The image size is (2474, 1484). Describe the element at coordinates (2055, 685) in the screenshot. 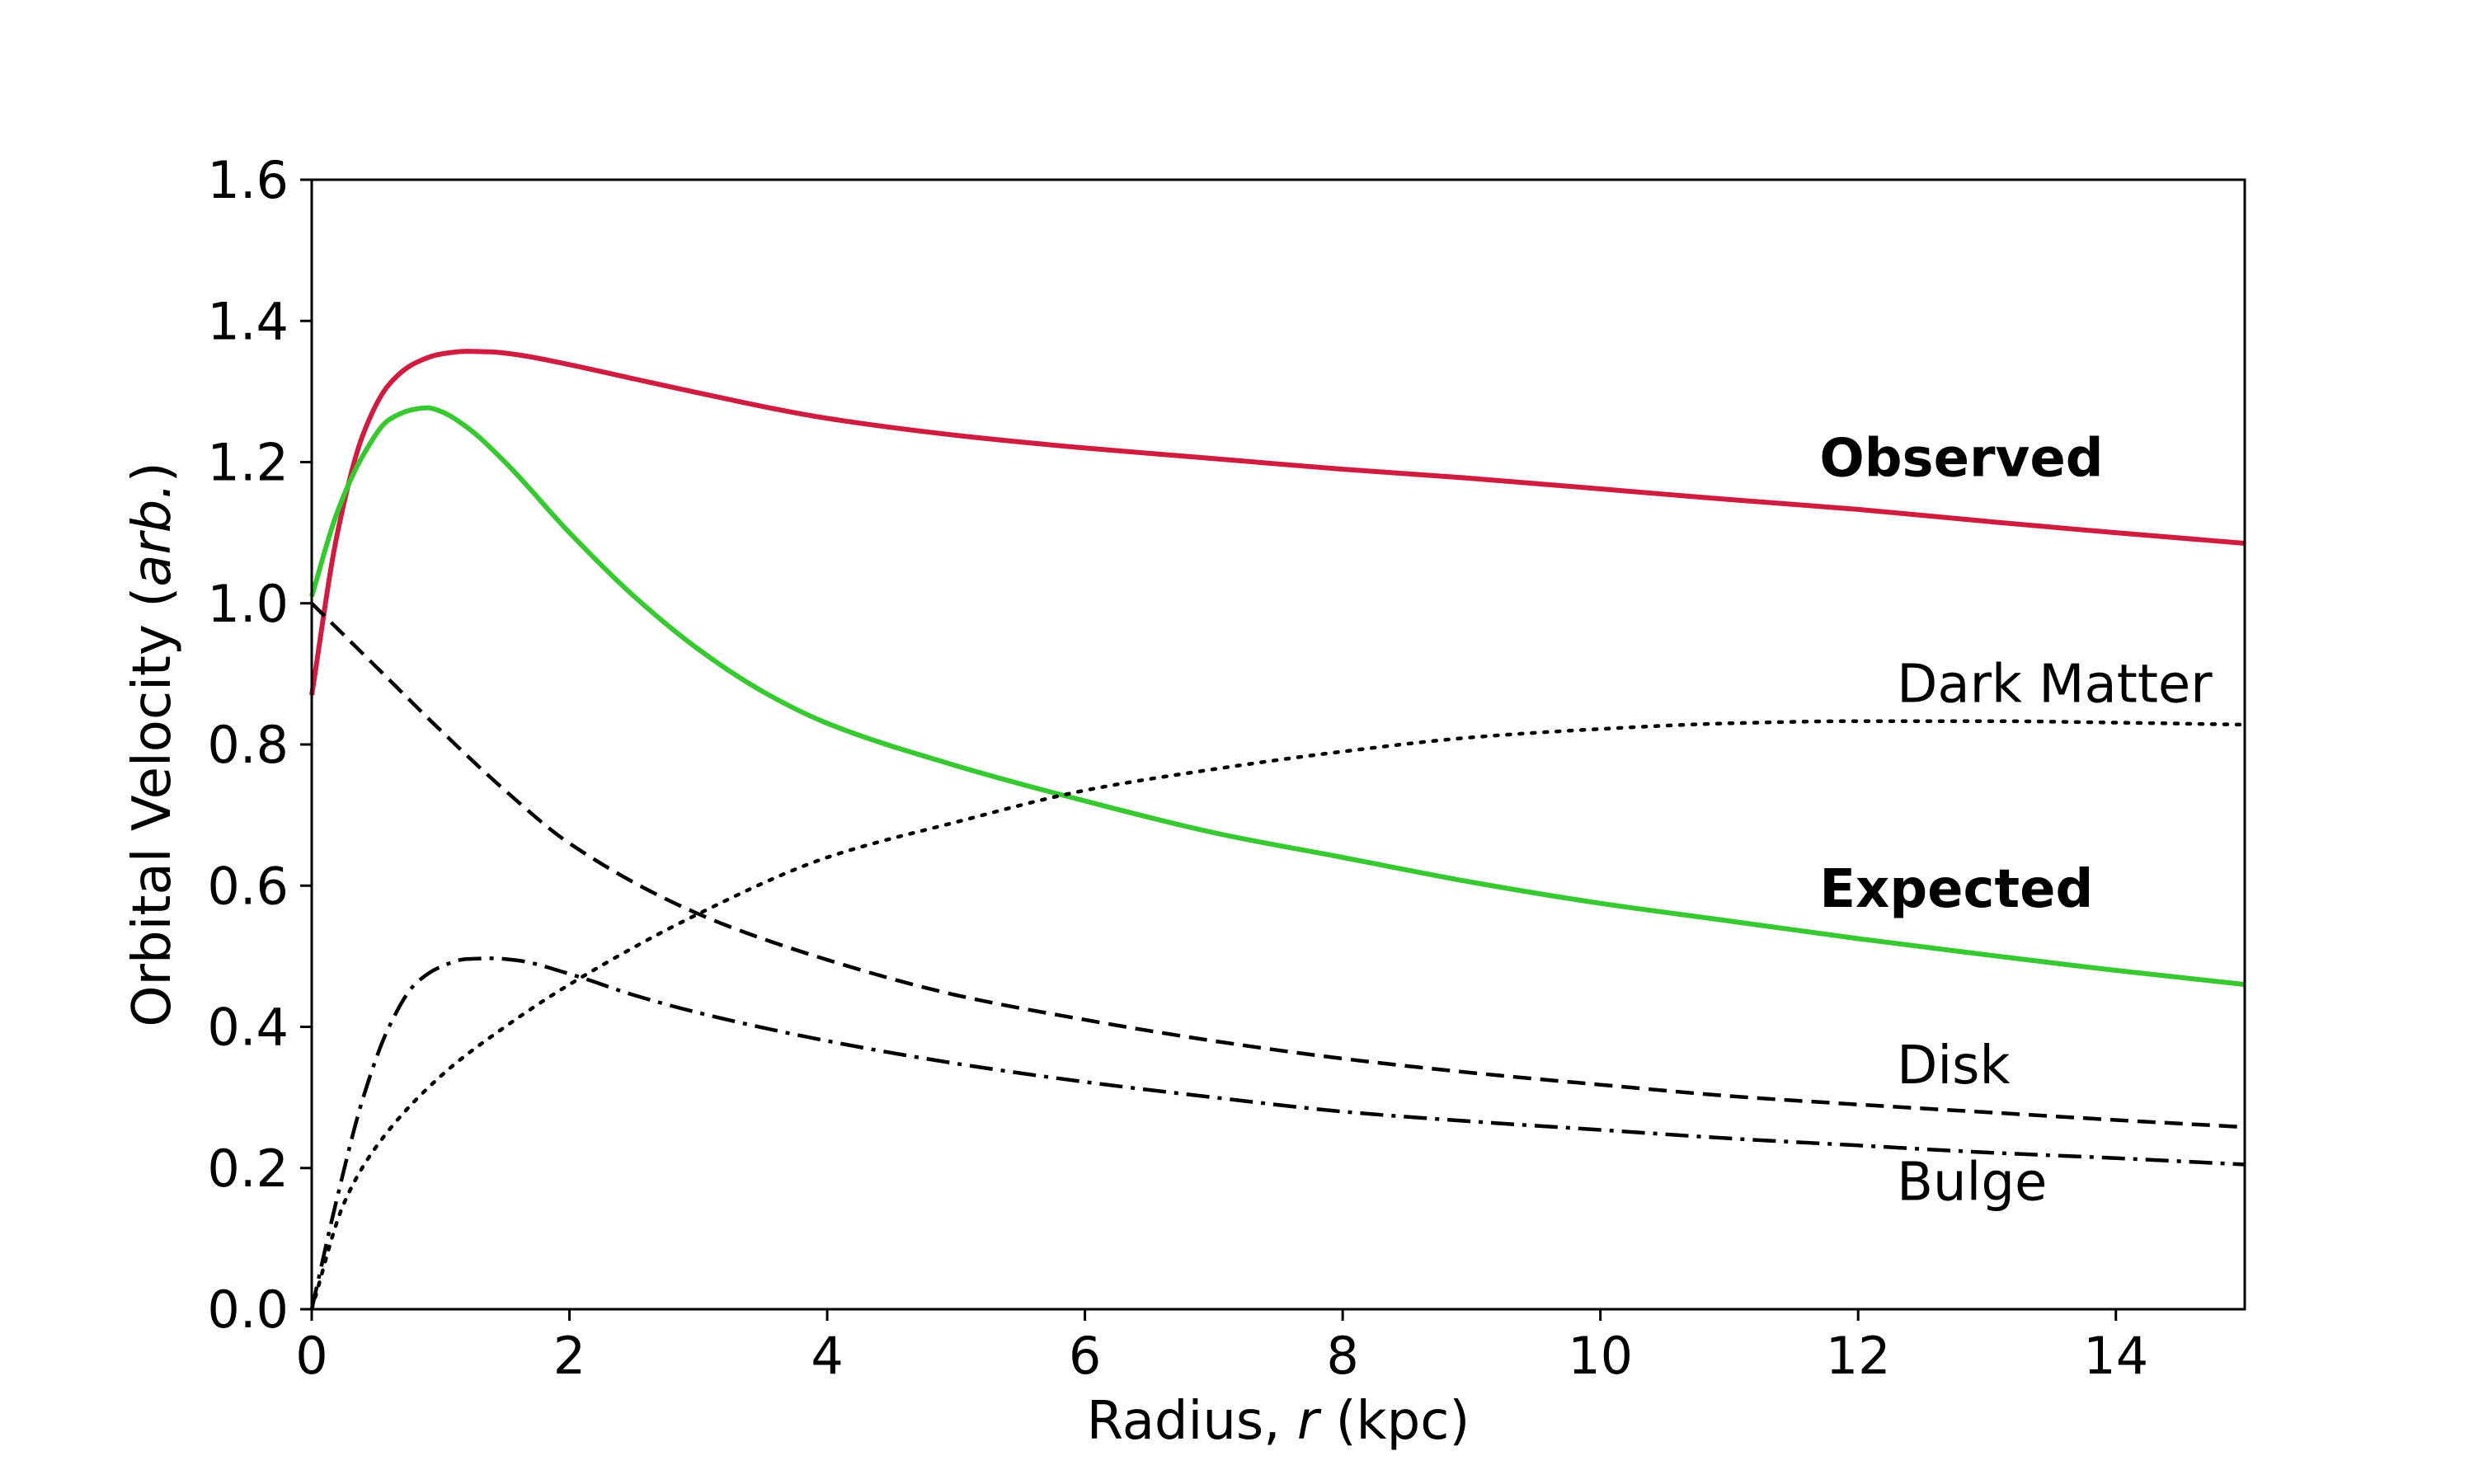

I see `annotation-dark-matter: Dark Matter` at that location.